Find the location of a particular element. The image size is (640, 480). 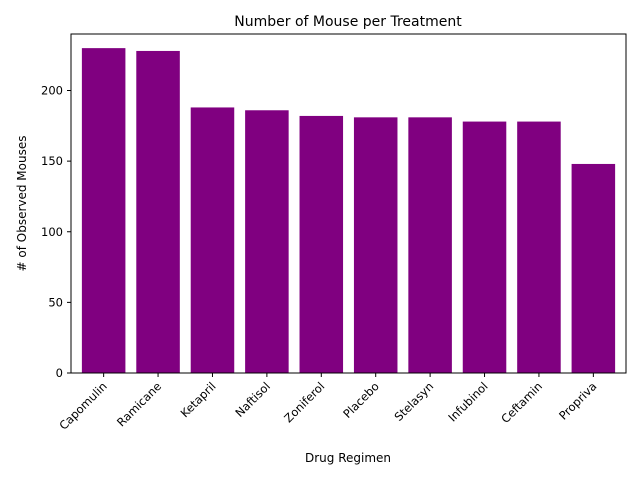

x-tick-label: Zoniferol is located at coordinates (304, 402).